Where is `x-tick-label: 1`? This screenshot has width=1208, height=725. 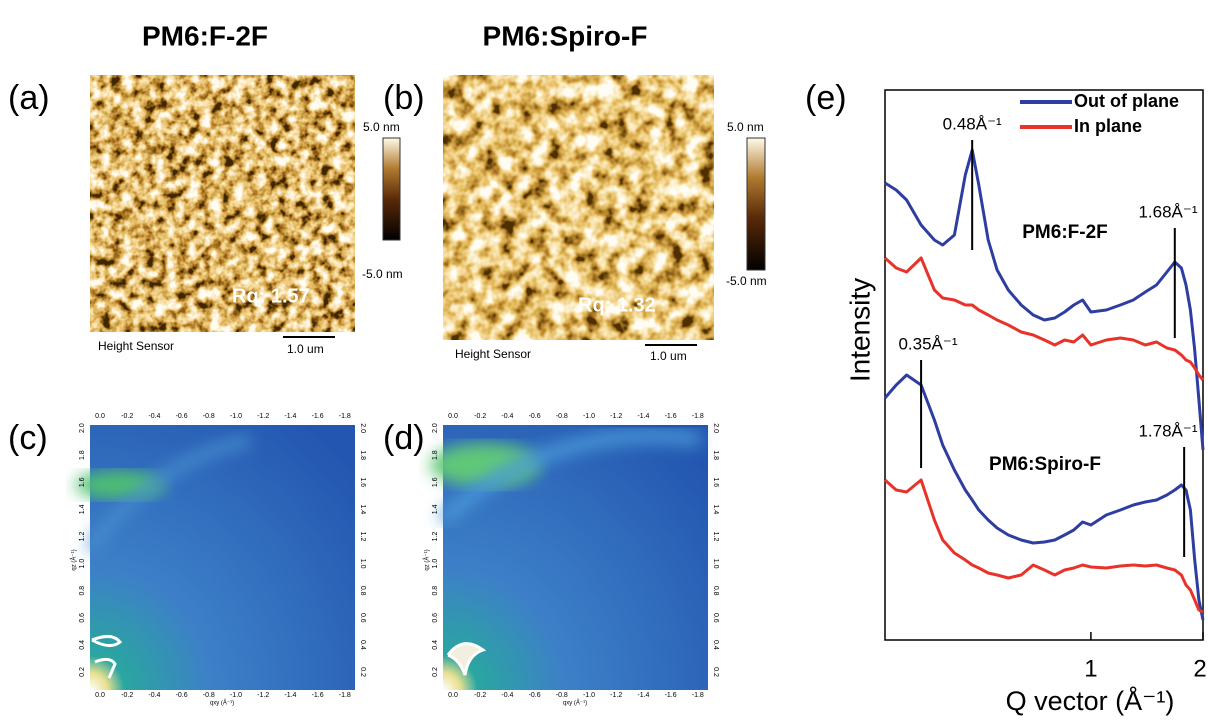
x-tick-label: 1 is located at coordinates (1090, 668).